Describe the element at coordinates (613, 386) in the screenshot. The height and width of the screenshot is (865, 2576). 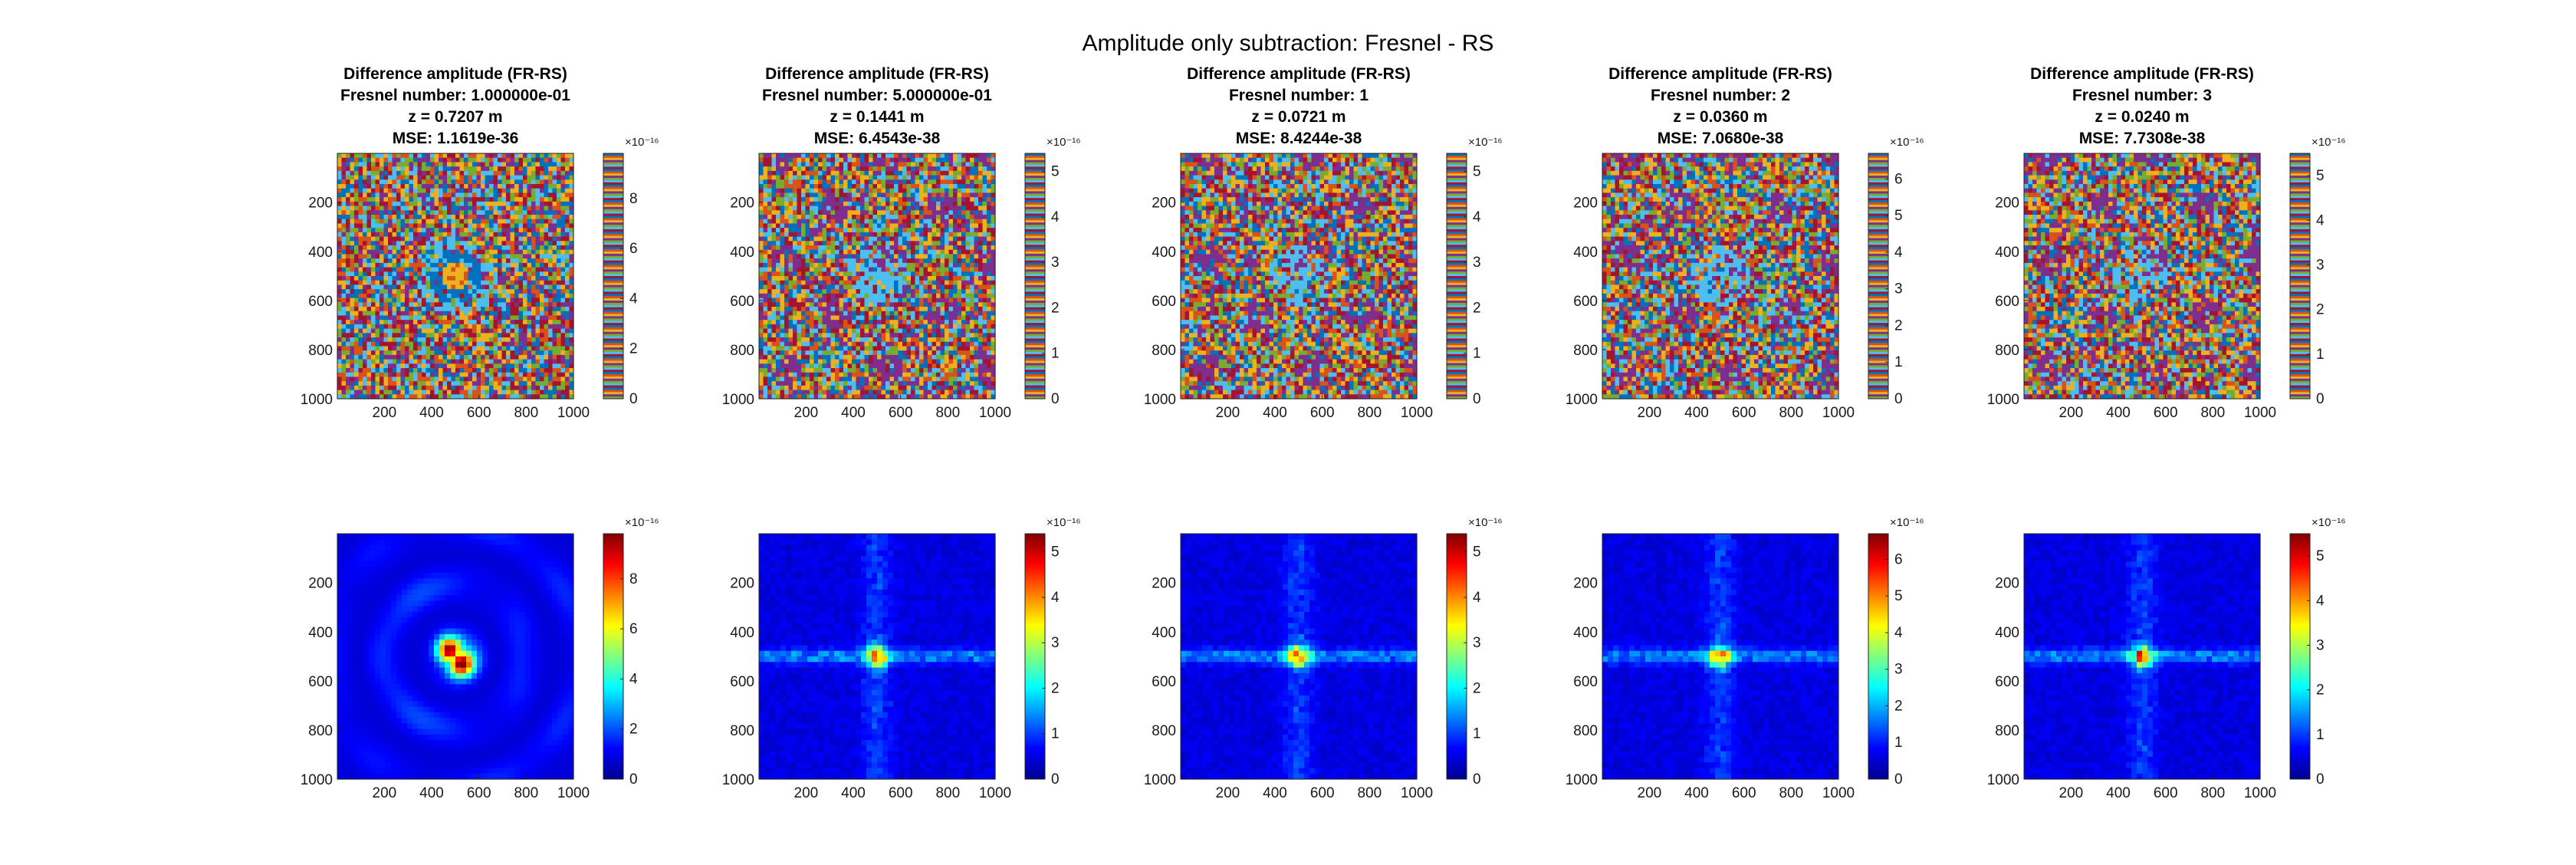
I see `colorbar-segment` at that location.